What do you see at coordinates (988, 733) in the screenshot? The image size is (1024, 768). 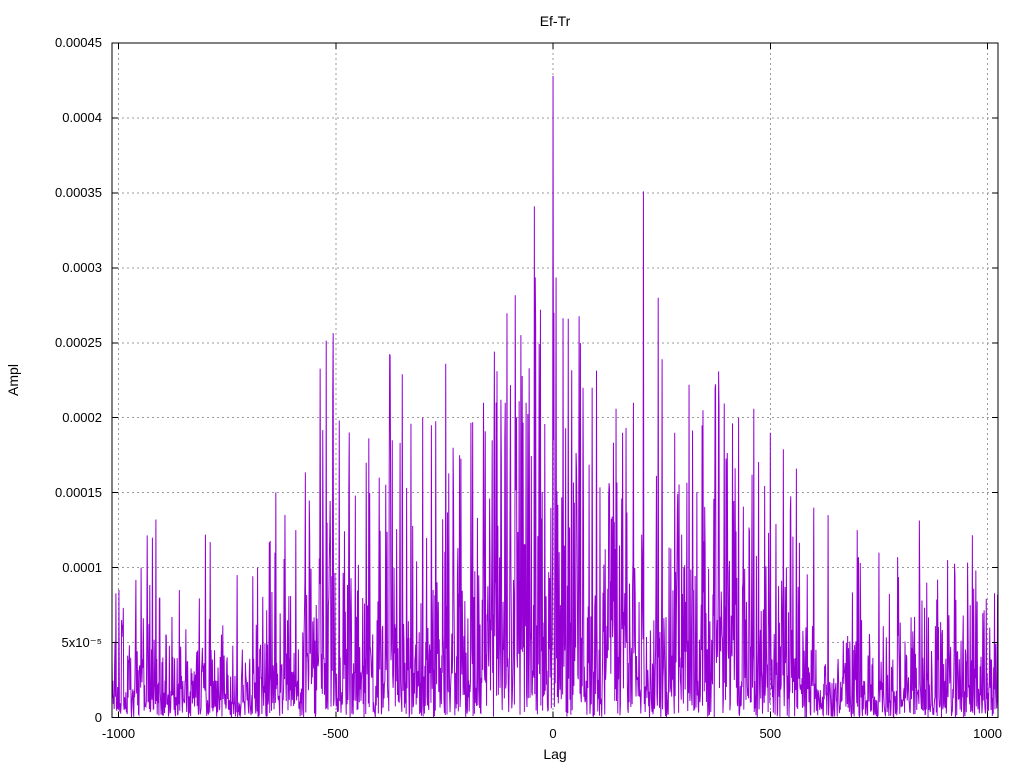 I see `x-tick-label: 1000` at bounding box center [988, 733].